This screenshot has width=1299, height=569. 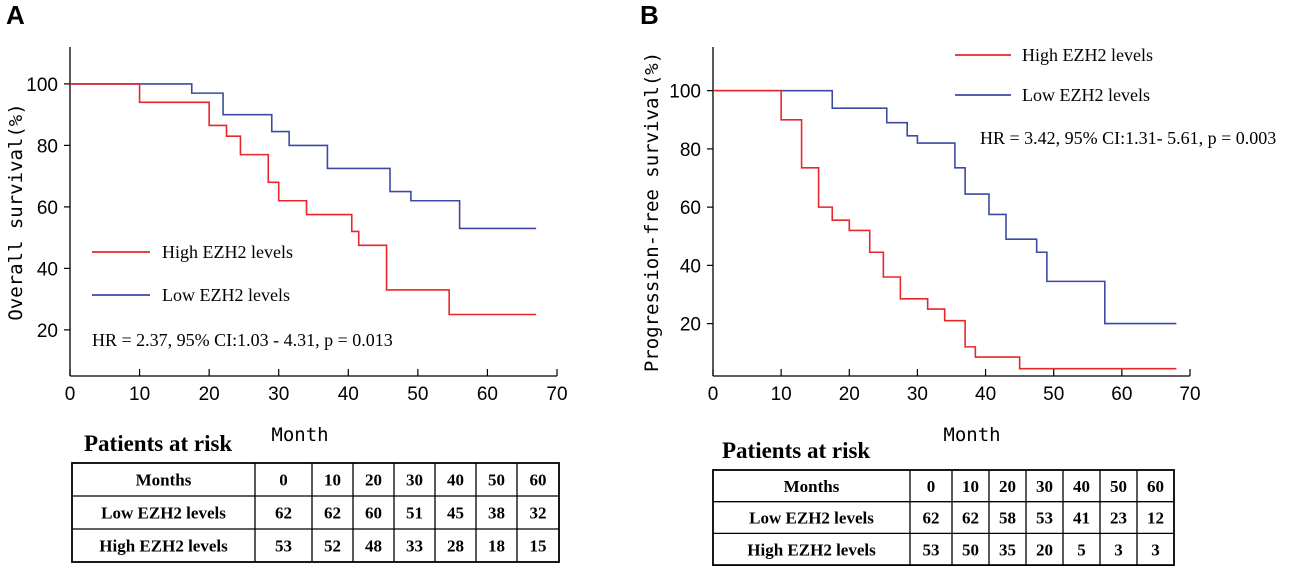 I want to click on risk-table-cell: 32, so click(x=538, y=513).